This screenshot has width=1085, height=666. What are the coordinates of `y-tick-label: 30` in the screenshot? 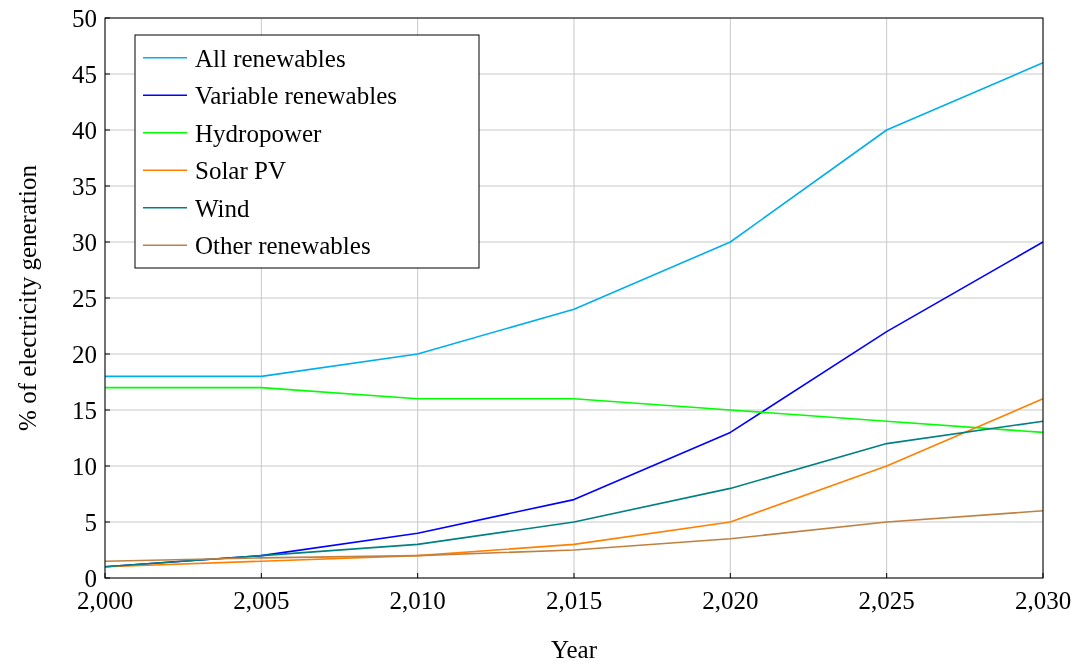 It's located at (84, 242).